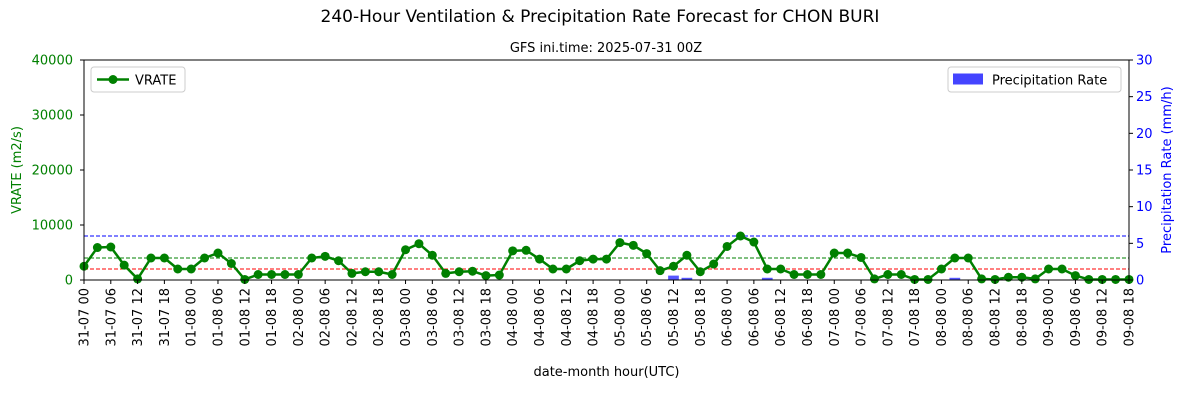 The image size is (1200, 400). Describe the element at coordinates (969, 317) in the screenshot. I see `x-tick-label: 08-08 06` at that location.